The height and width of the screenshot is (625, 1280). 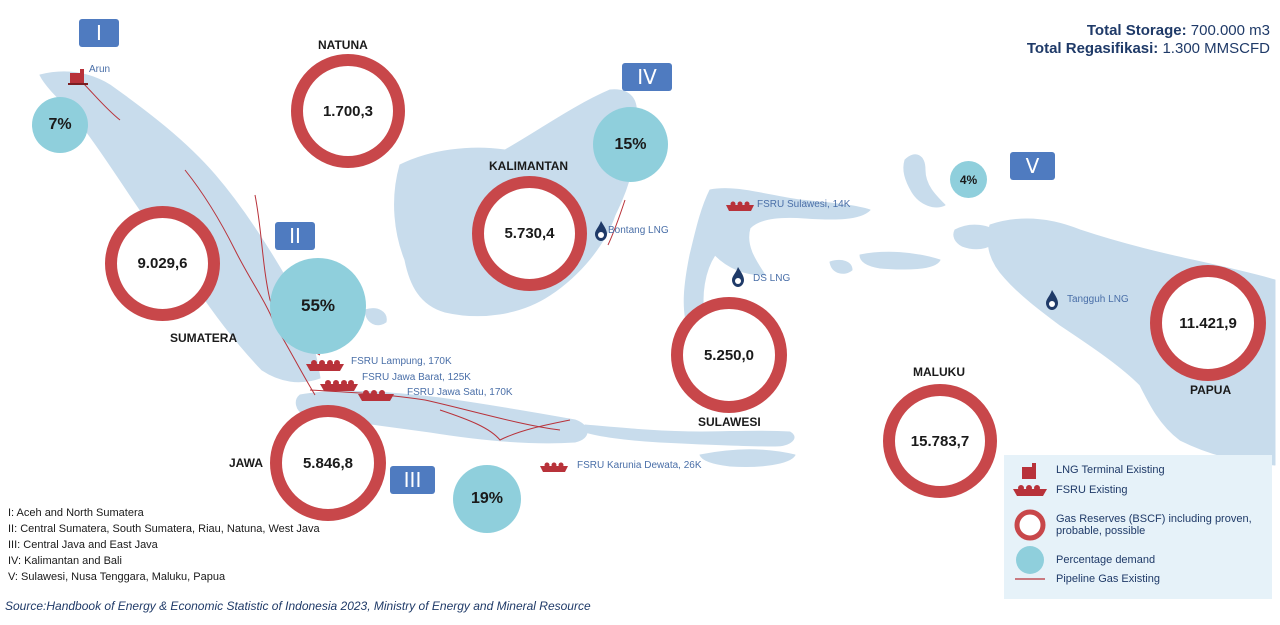 What do you see at coordinates (1084, 470) in the screenshot?
I see `legend-lng-terminal: LNG Terminal Existing` at bounding box center [1084, 470].